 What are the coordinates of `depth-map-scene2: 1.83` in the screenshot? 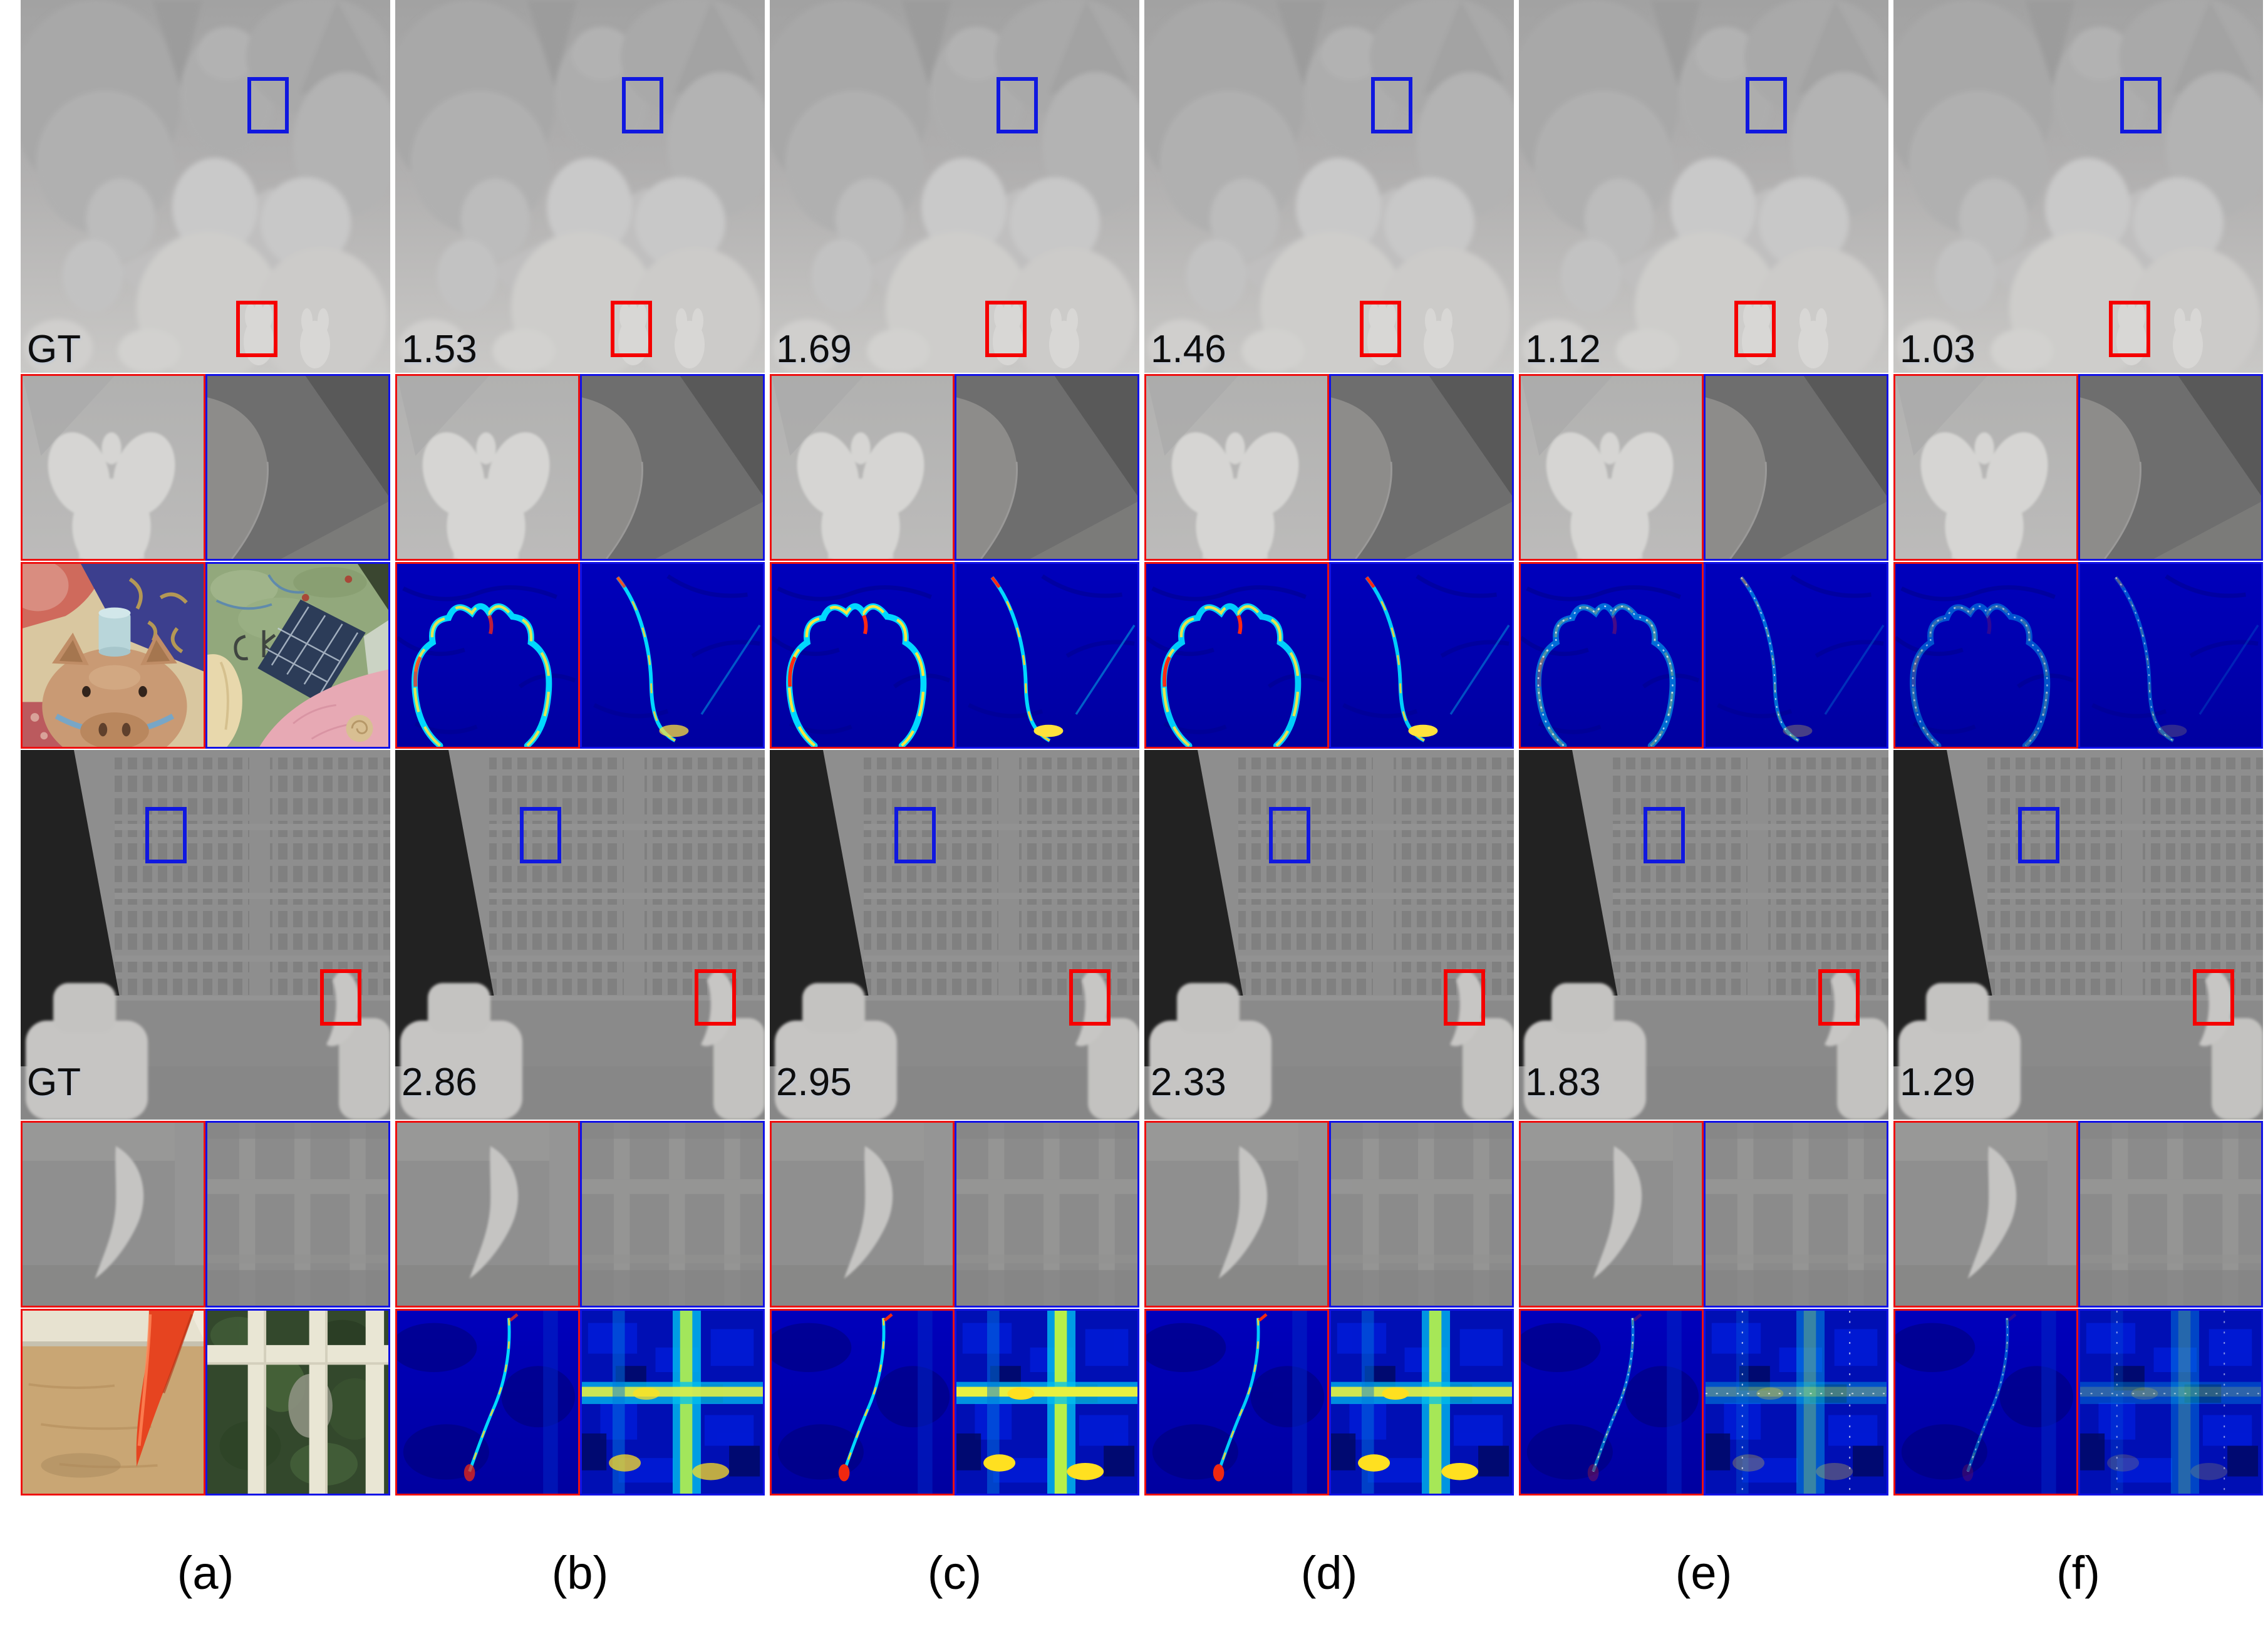 It's located at (1703, 935).